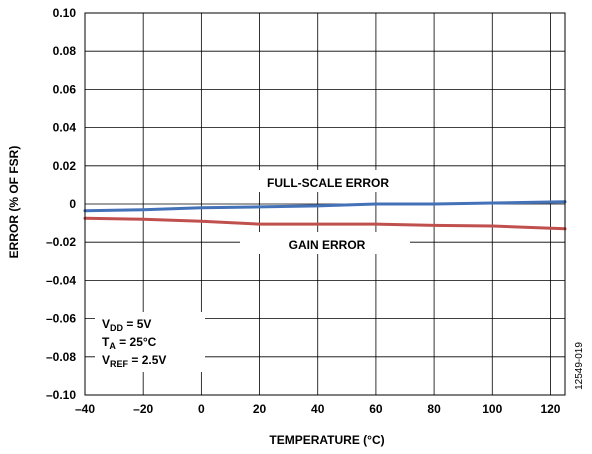 The image size is (592, 454). Describe the element at coordinates (65, 89) in the screenshot. I see `y-tick-label: 0.06` at that location.